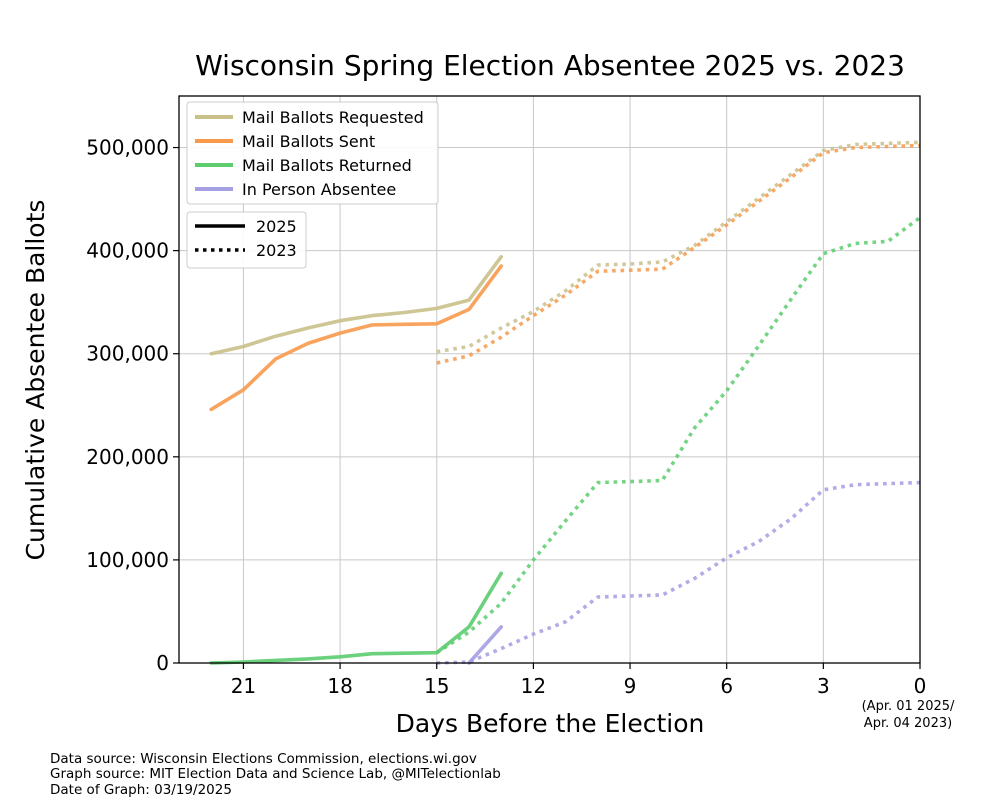 The width and height of the screenshot is (1000, 800). Describe the element at coordinates (141, 790) in the screenshot. I see `footer-date: Date of Graph: 03/19/2025` at that location.